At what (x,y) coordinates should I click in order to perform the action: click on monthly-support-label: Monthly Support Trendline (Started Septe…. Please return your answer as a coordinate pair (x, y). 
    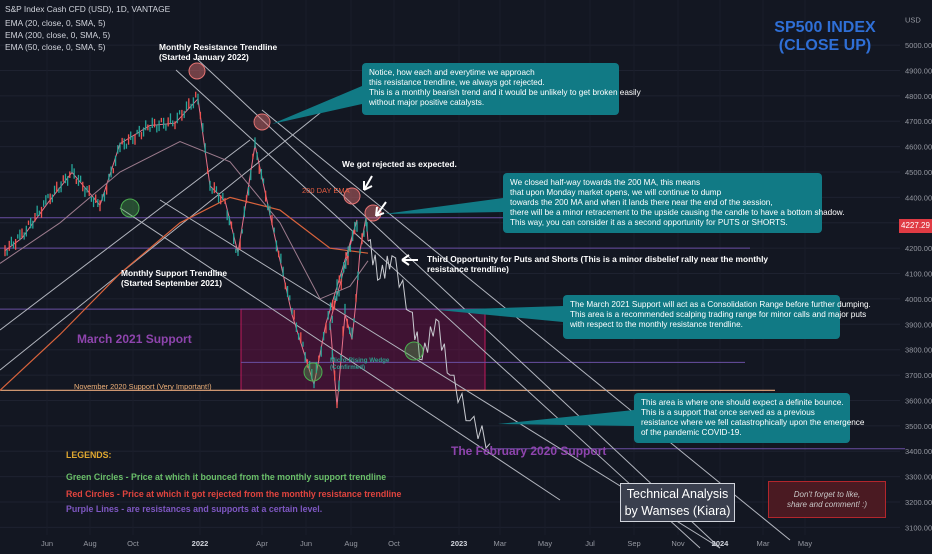
    Looking at the image, I should click on (174, 278).